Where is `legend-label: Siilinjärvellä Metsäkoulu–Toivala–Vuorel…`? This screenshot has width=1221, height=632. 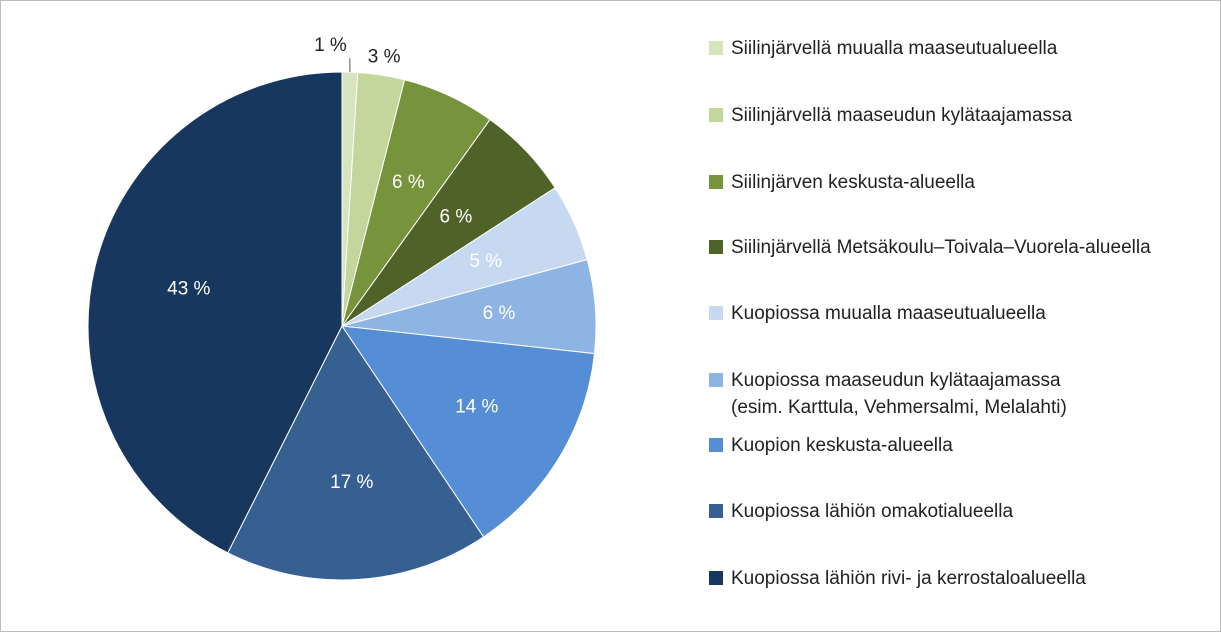
legend-label: Siilinjärvellä Metsäkoulu–Toivala–Vuorel… is located at coordinates (941, 247).